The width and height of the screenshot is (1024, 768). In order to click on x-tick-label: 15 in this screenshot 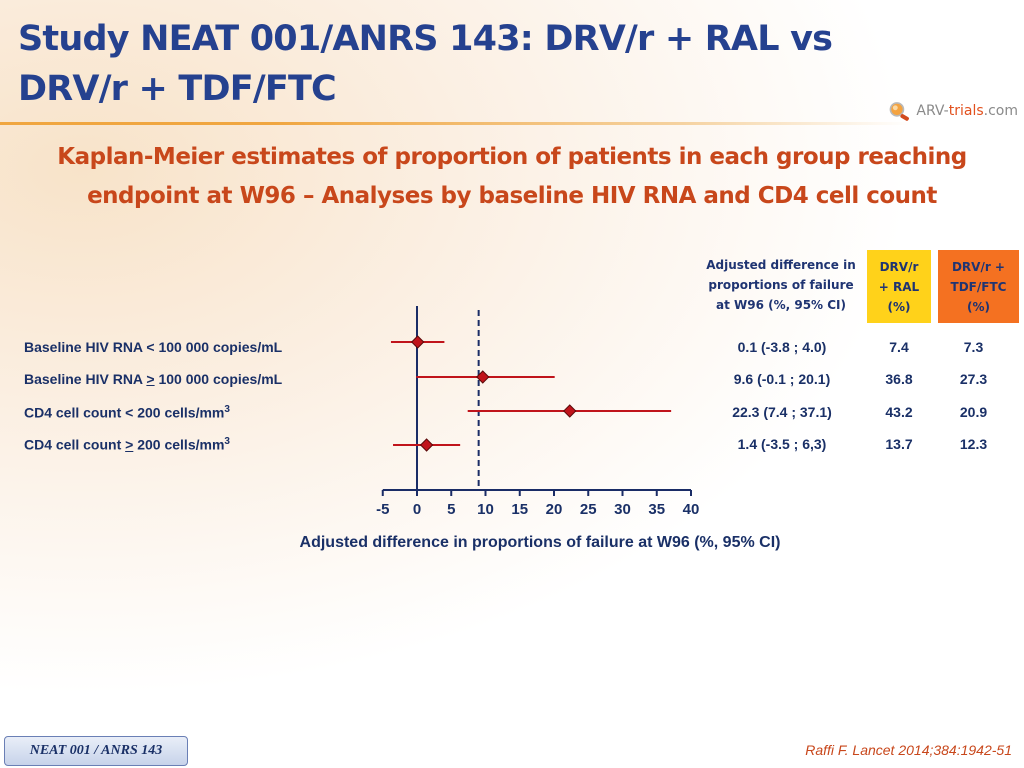, I will do `click(519, 509)`.